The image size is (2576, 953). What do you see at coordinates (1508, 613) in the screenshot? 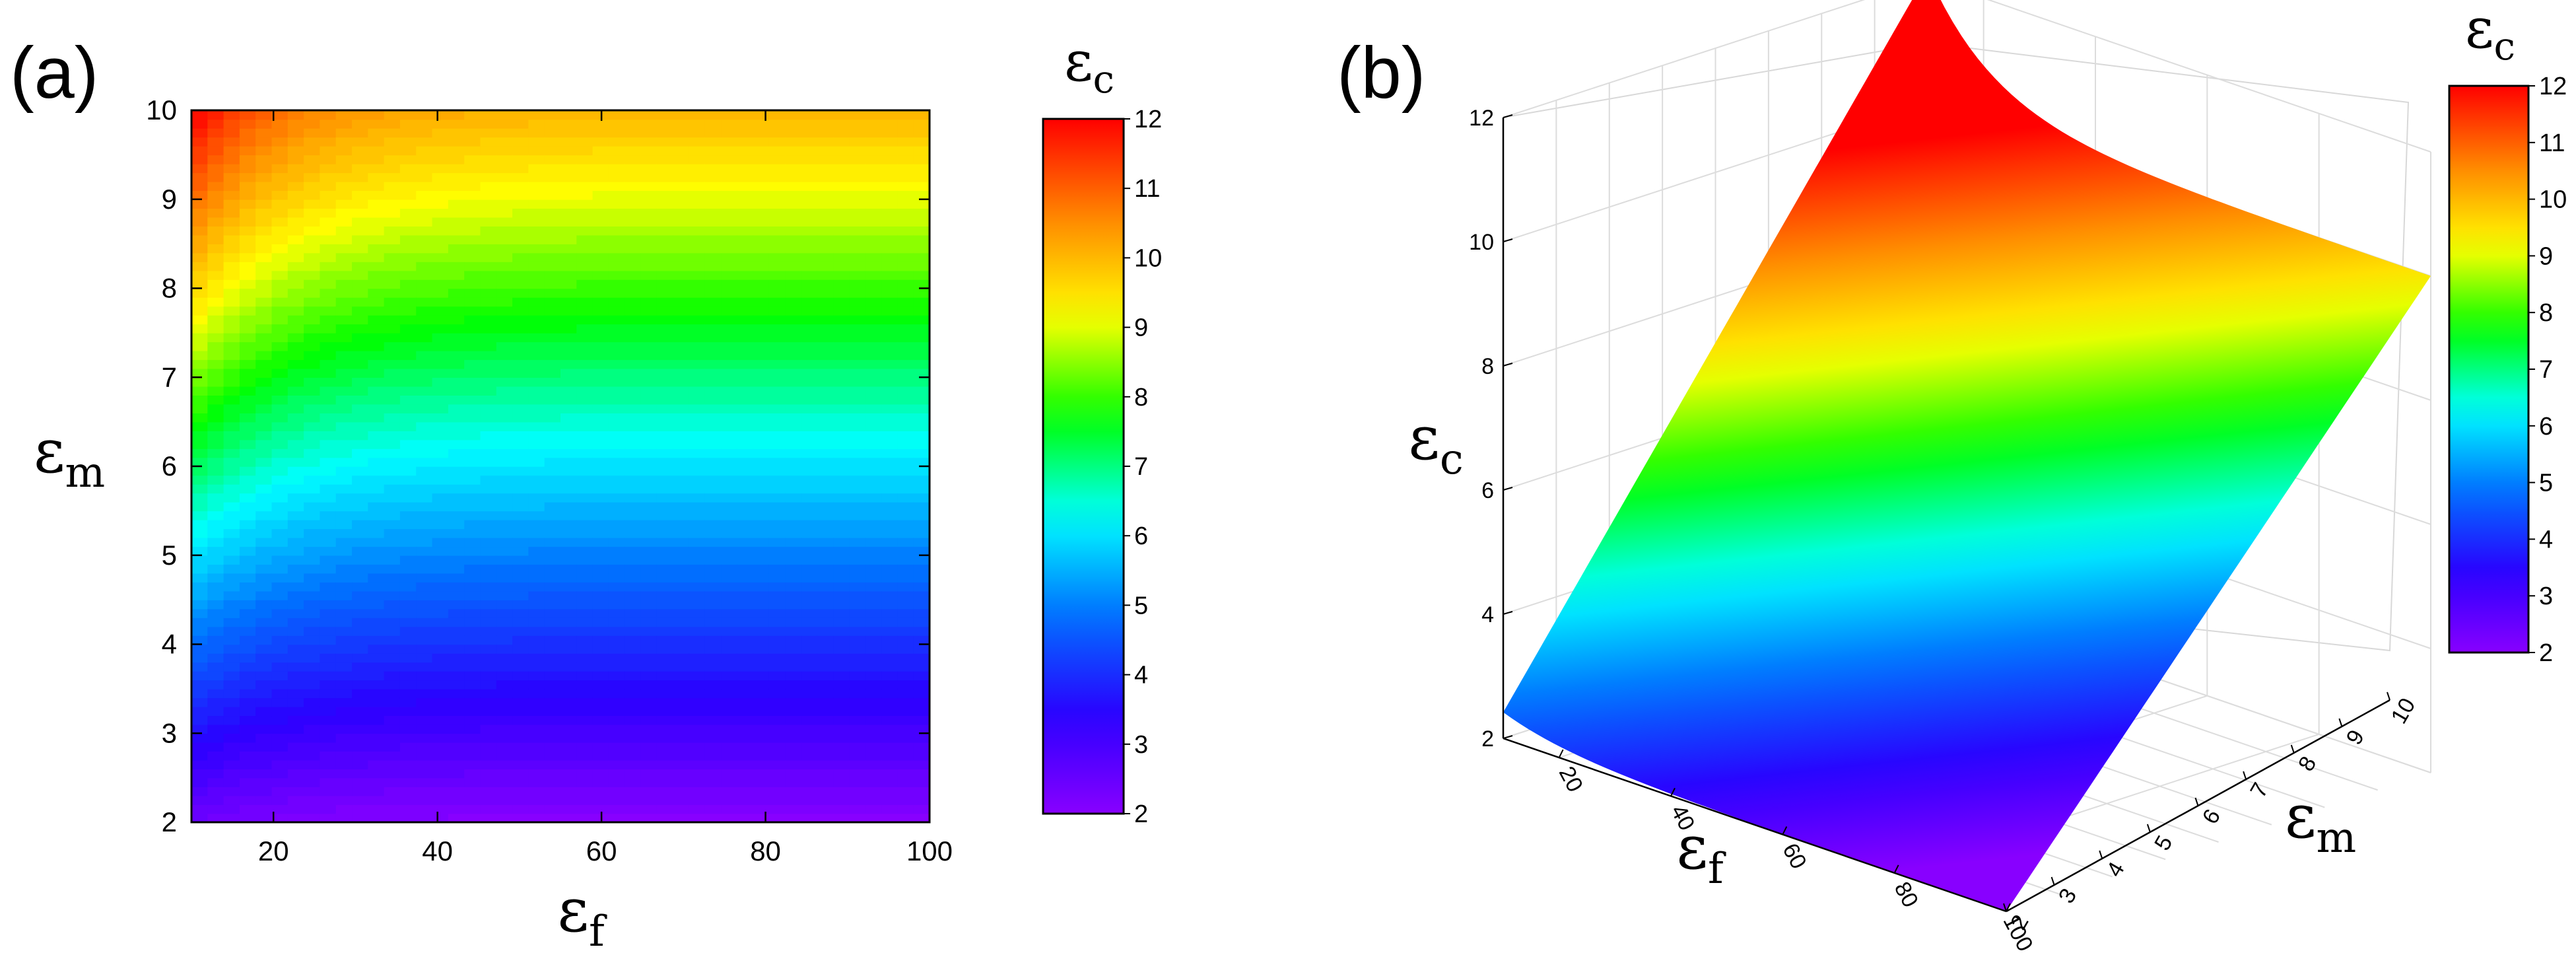
I see `surface-z-tick-mark` at bounding box center [1508, 613].